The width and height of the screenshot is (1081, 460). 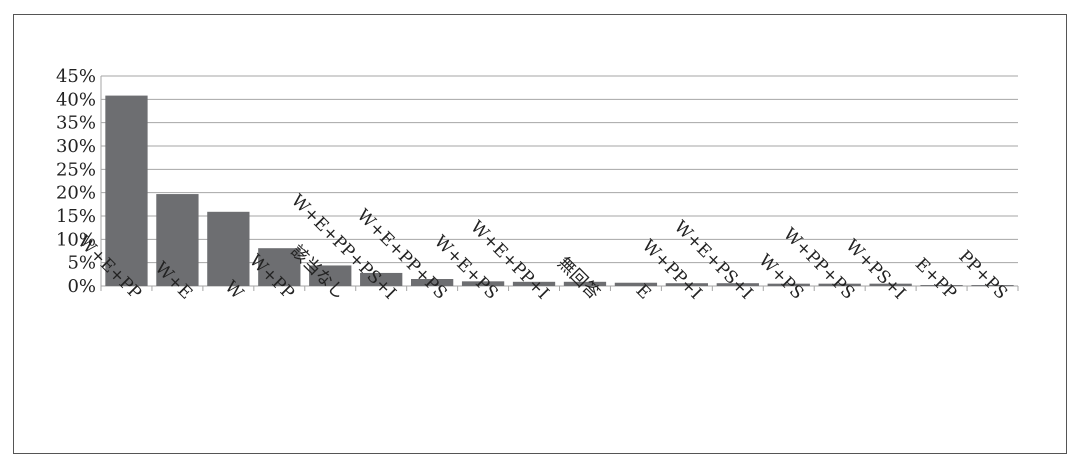 What do you see at coordinates (76, 181) in the screenshot?
I see `y-axis-ticks: 0%5% 10%15%20% 25%30%35% 40%45%` at bounding box center [76, 181].